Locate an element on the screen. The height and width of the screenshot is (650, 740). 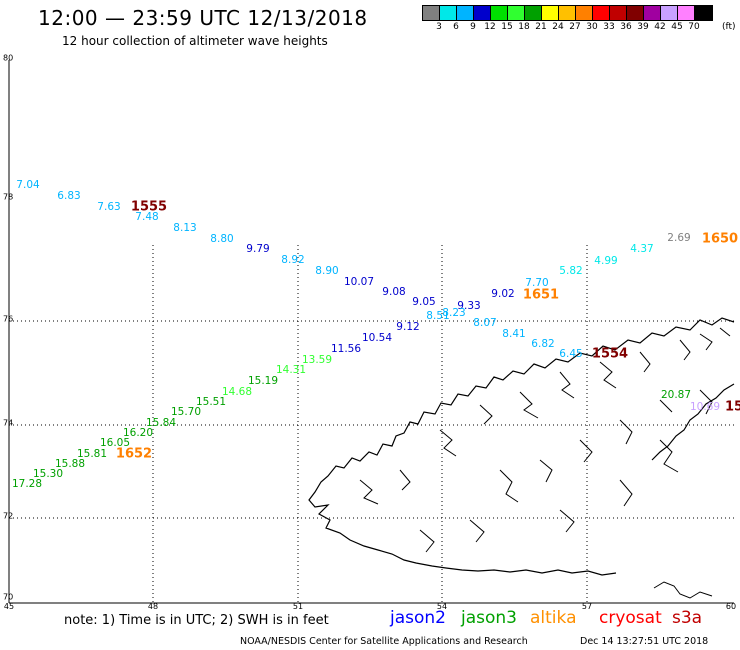
wave-height-label: 16.20 is located at coordinates (138, 433).